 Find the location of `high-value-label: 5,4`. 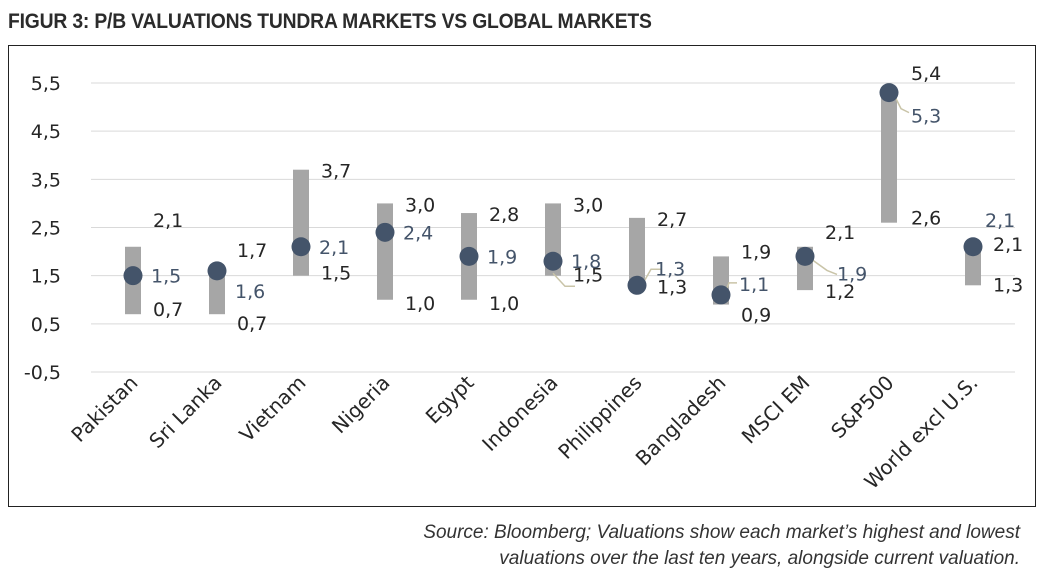

high-value-label: 5,4 is located at coordinates (926, 74).